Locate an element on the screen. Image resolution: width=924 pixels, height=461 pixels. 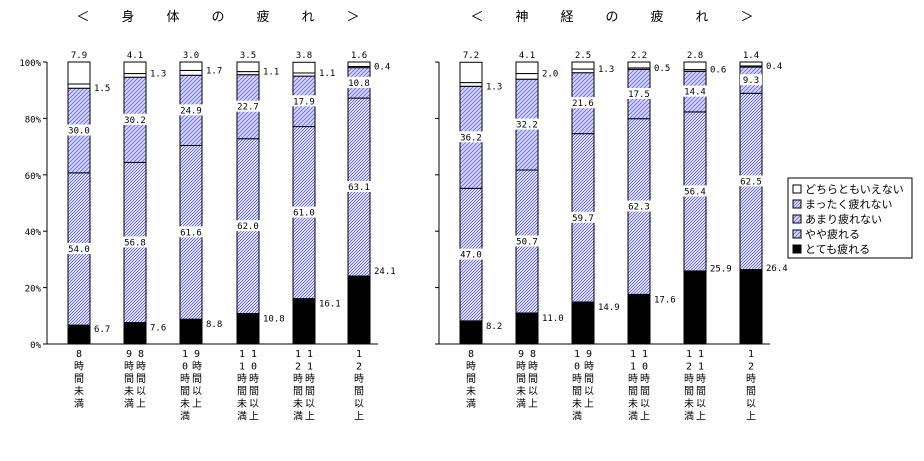
value-label-yaya: 50.7 is located at coordinates (527, 242).